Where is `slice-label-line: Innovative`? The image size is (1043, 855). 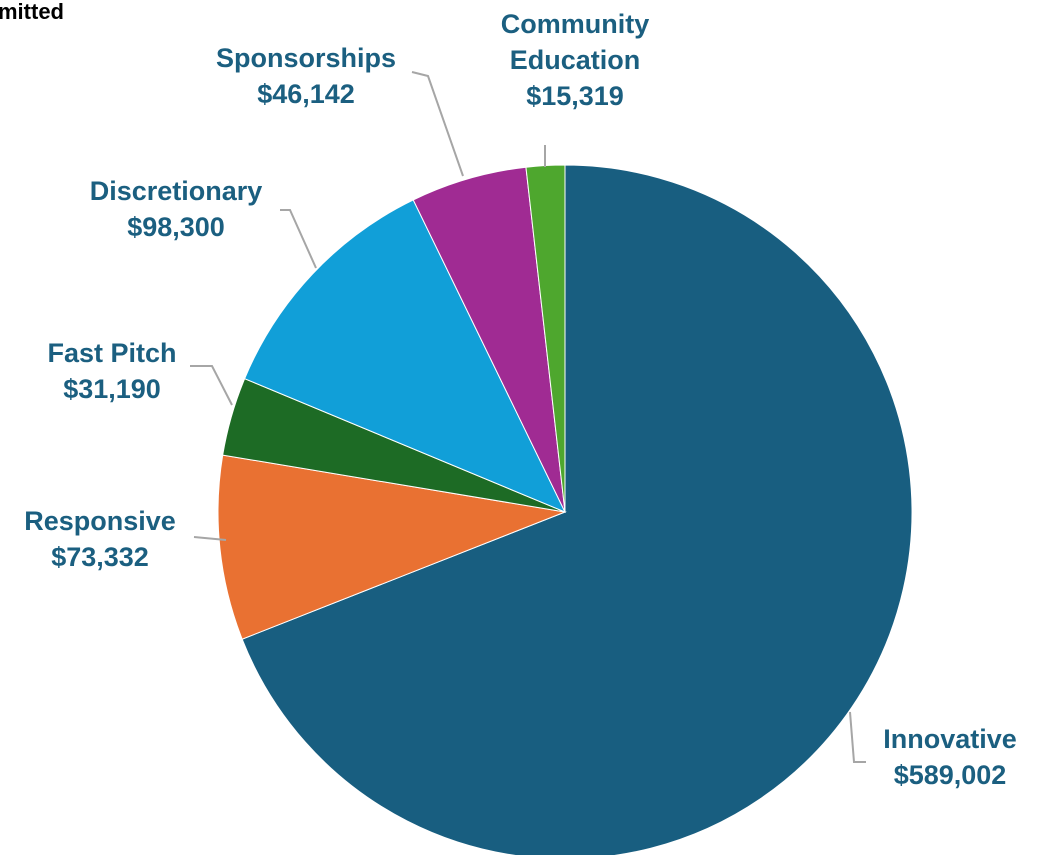
slice-label-line: Innovative is located at coordinates (950, 739).